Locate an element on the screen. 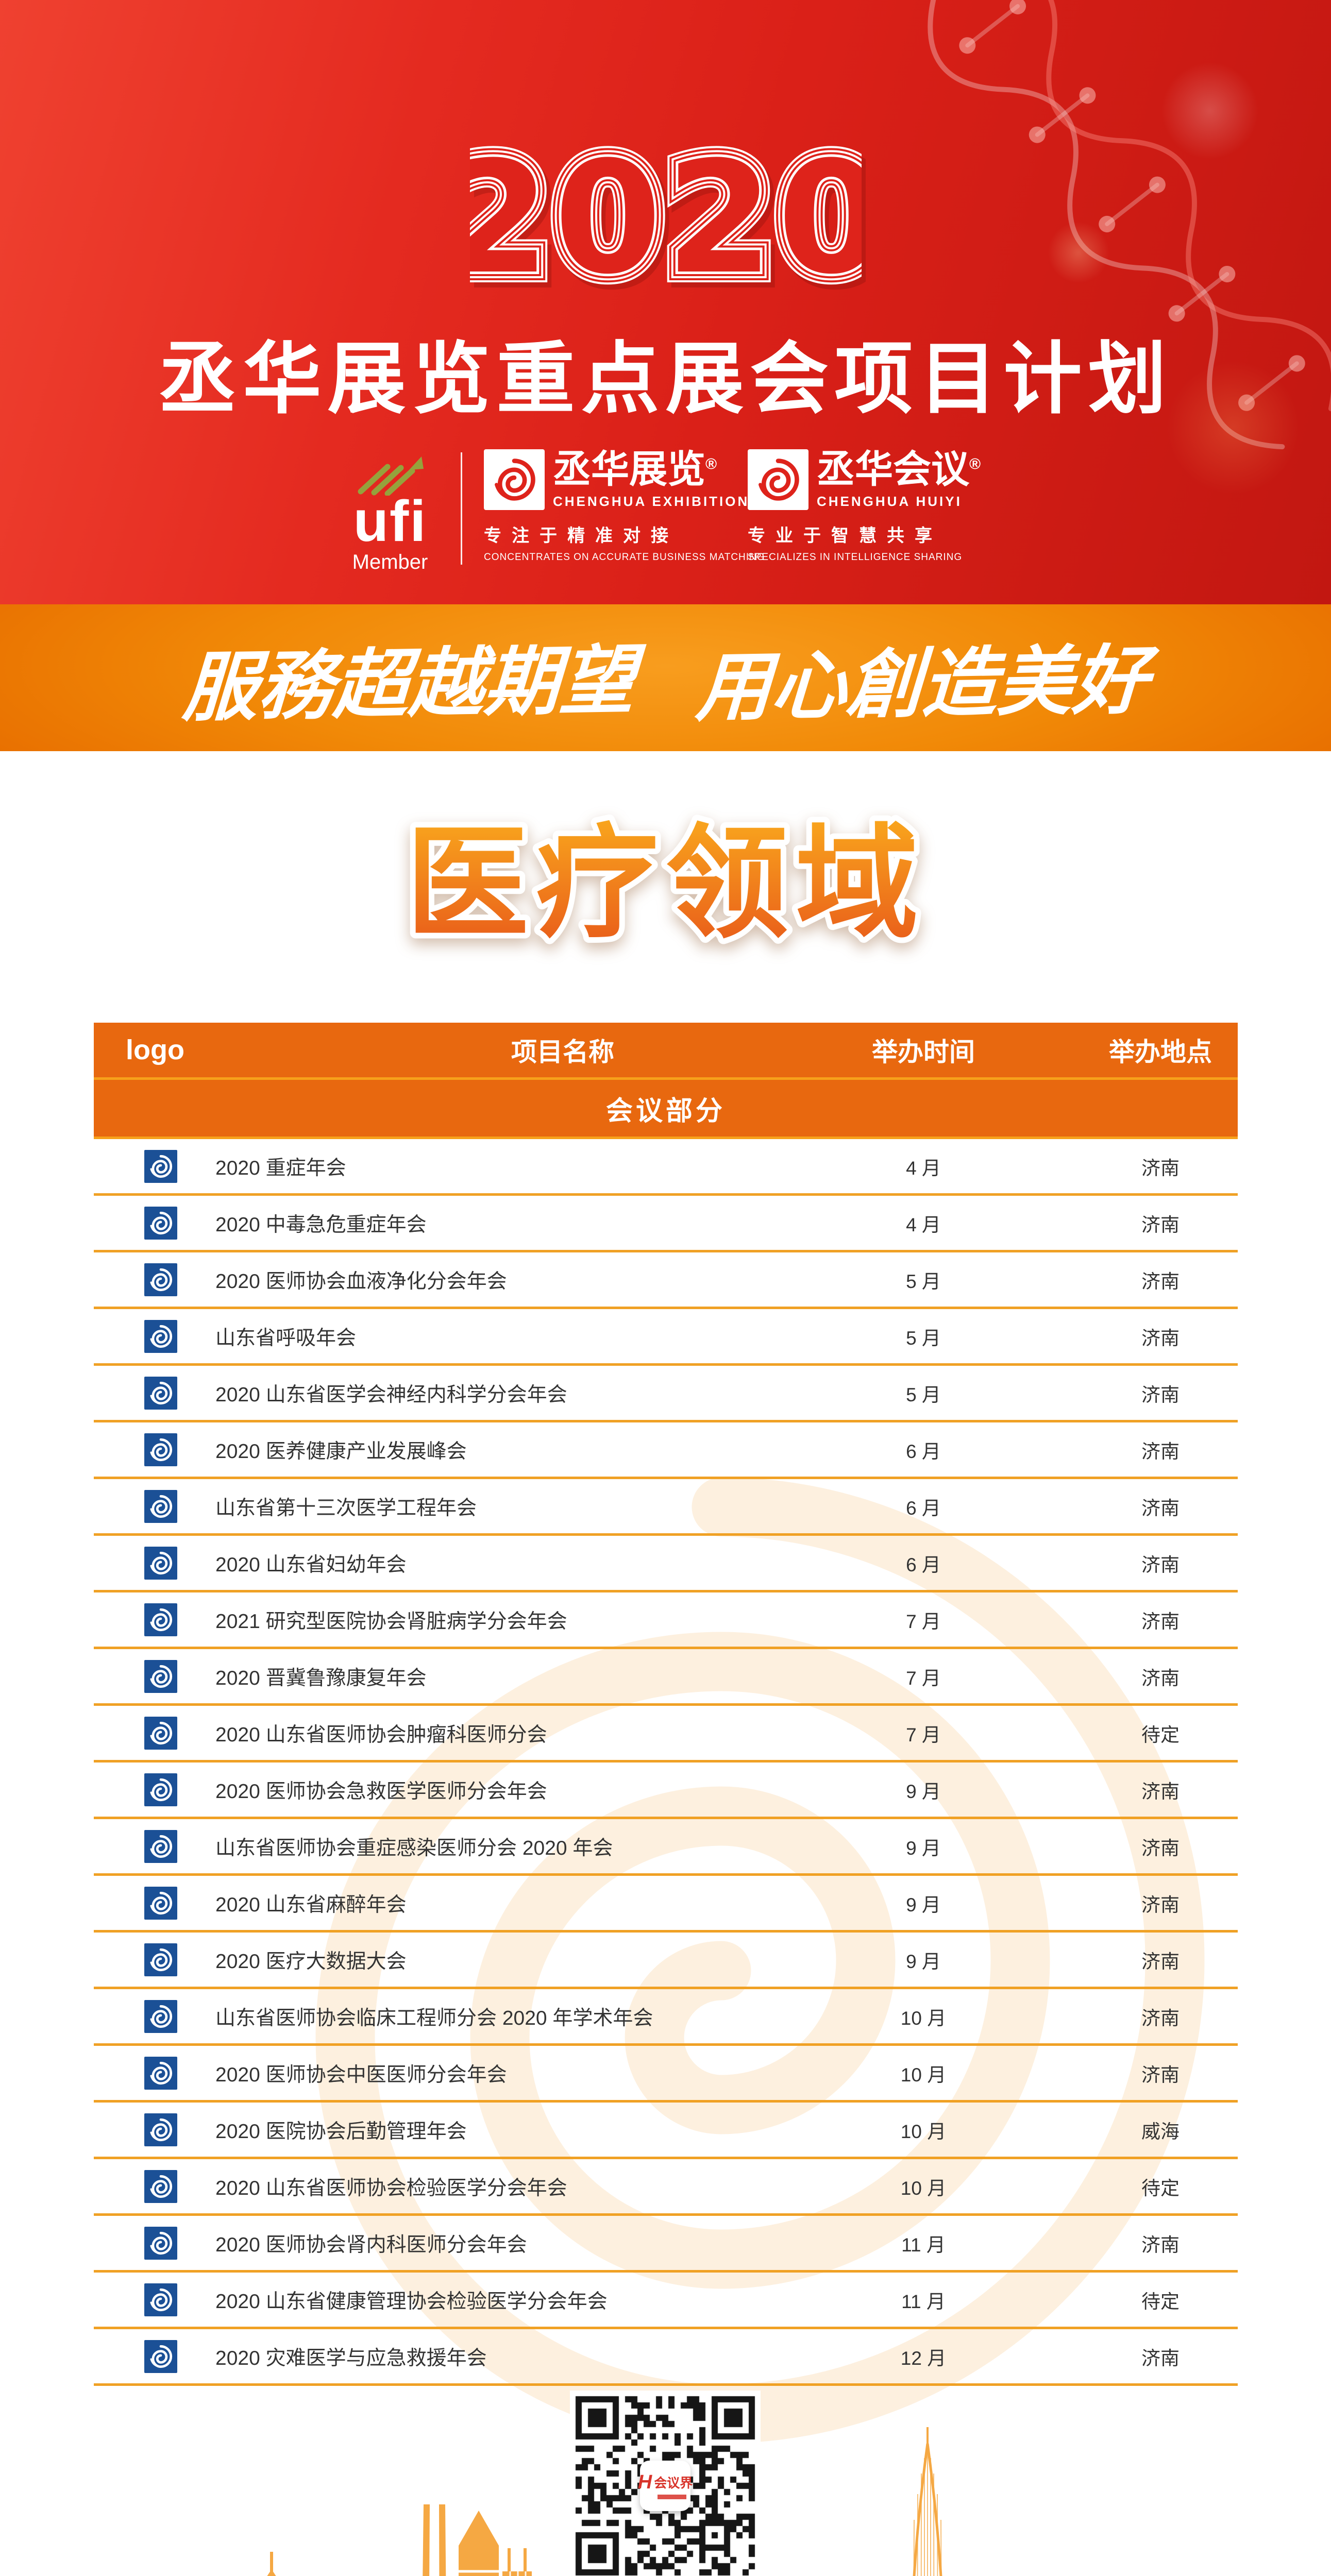 This screenshot has height=2576, width=1331. table-row: 2020 医院协会后勤管理年会 10 月 威海 is located at coordinates (666, 2131).